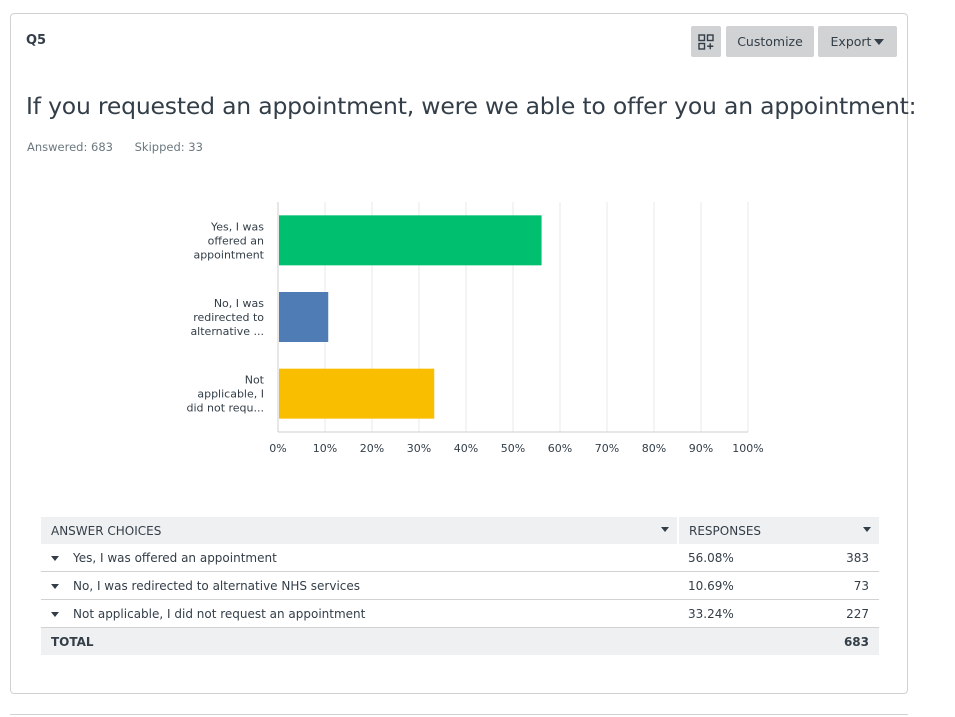 Image resolution: width=955 pixels, height=717 pixels. I want to click on total-count: 683, so click(818, 641).